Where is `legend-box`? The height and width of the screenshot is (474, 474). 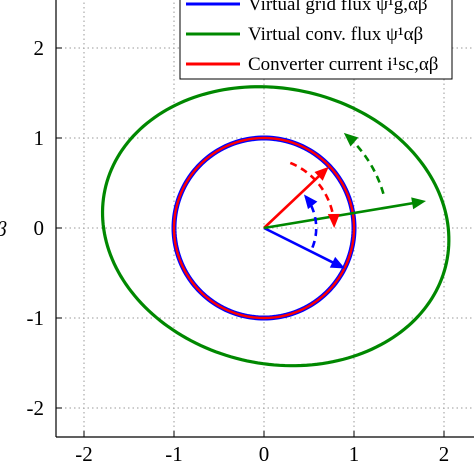 legend-box is located at coordinates (316, 40).